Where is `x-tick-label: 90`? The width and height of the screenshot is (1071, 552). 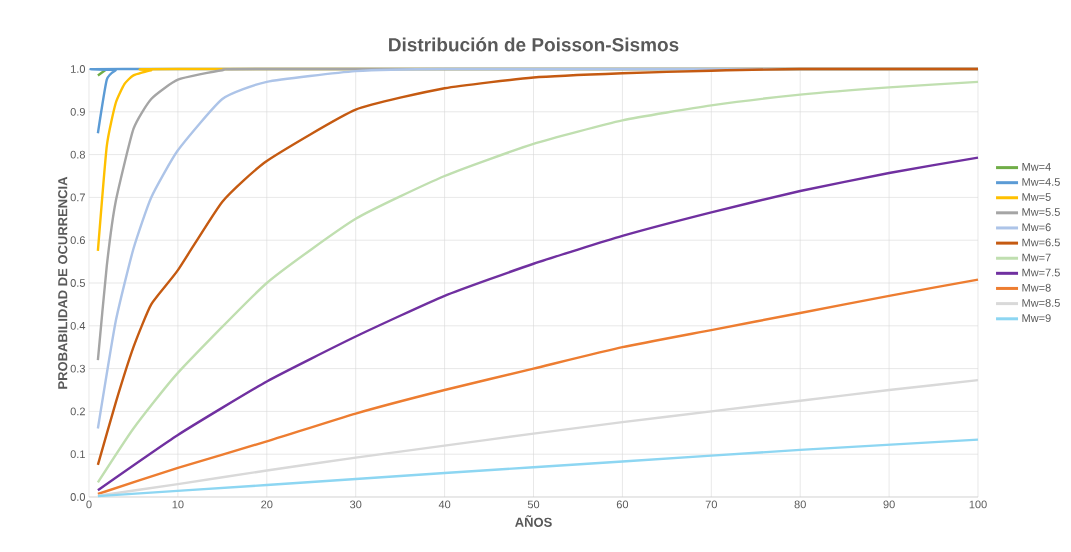
x-tick-label: 90 is located at coordinates (889, 504).